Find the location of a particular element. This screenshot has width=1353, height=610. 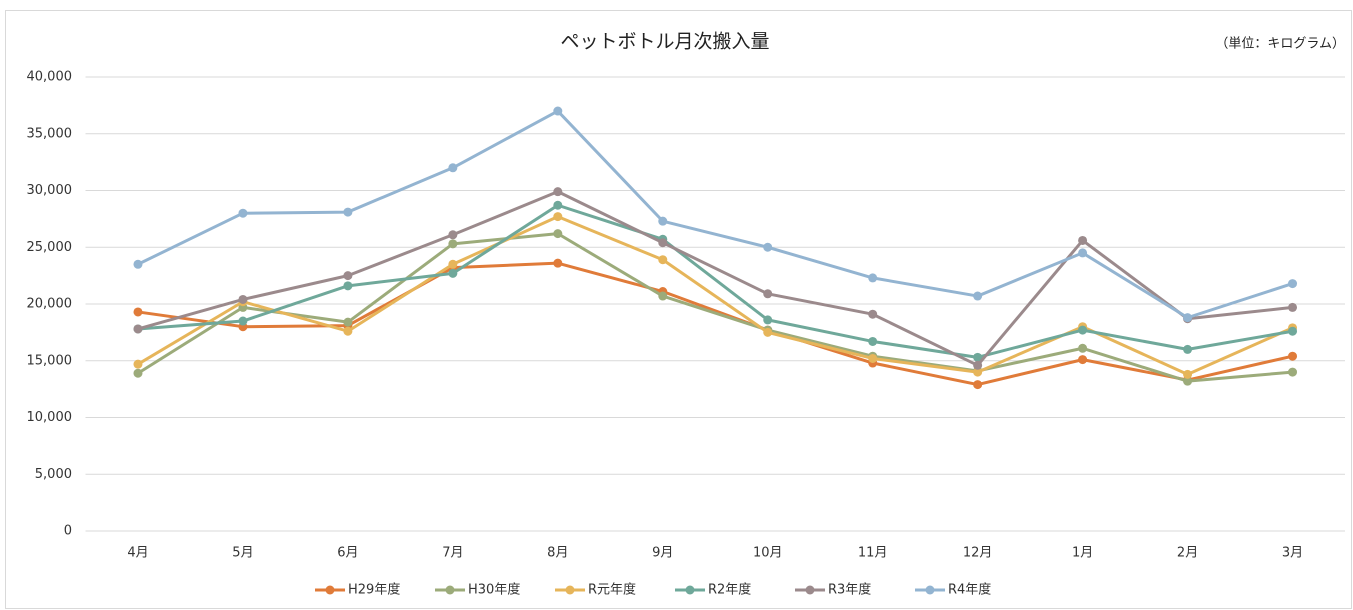

x-tick-label: 3月 is located at coordinates (1292, 553).